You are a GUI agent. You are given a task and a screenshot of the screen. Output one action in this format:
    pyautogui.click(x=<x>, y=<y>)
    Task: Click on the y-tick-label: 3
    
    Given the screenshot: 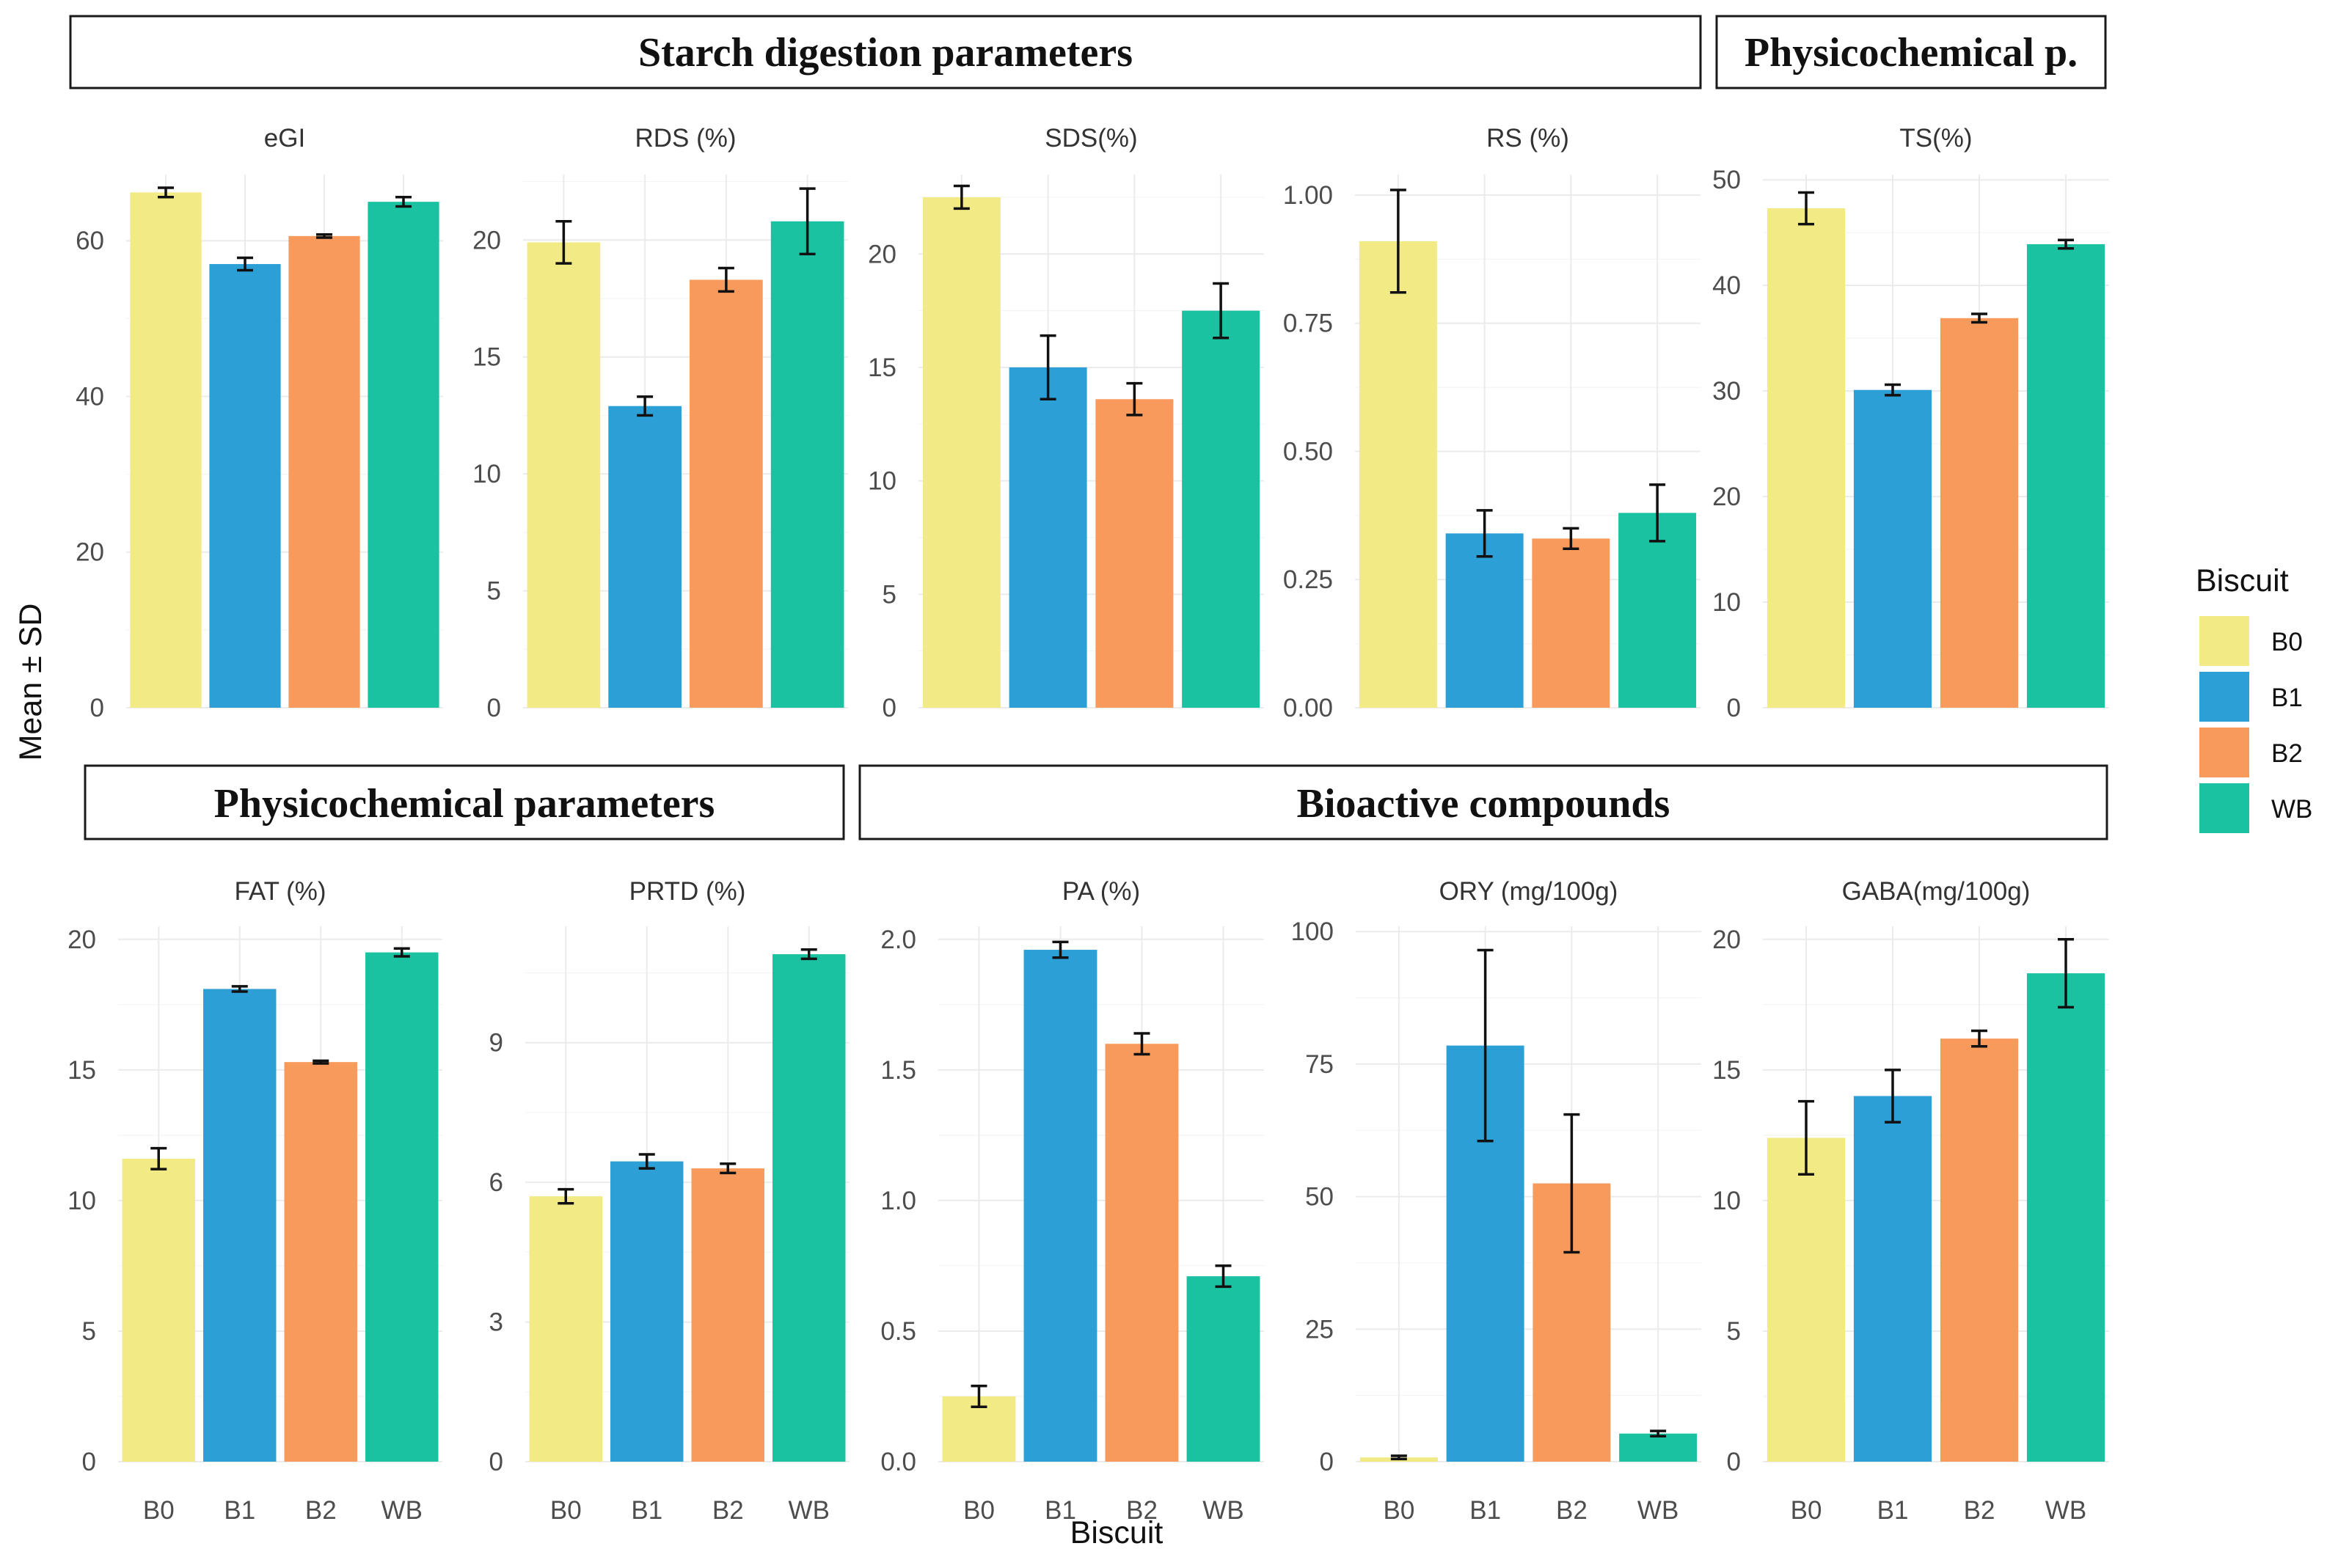 What is the action you would take?
    pyautogui.click(x=496, y=1322)
    